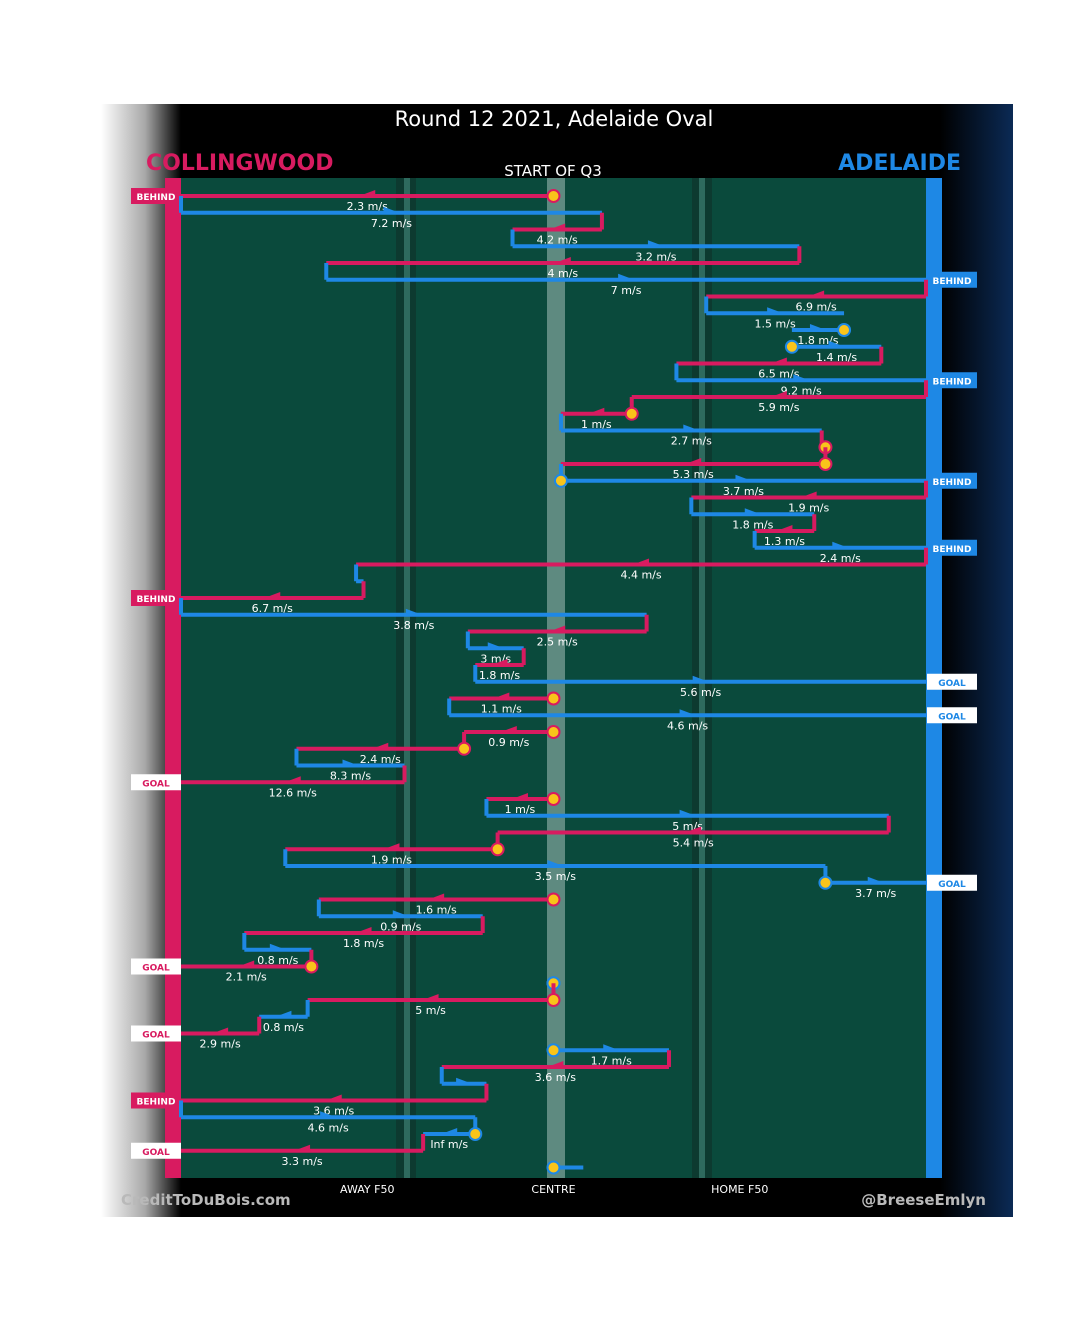 The height and width of the screenshot is (1335, 1080). Describe the element at coordinates (562, 273) in the screenshot. I see `speed-label: 4 m/s` at that location.